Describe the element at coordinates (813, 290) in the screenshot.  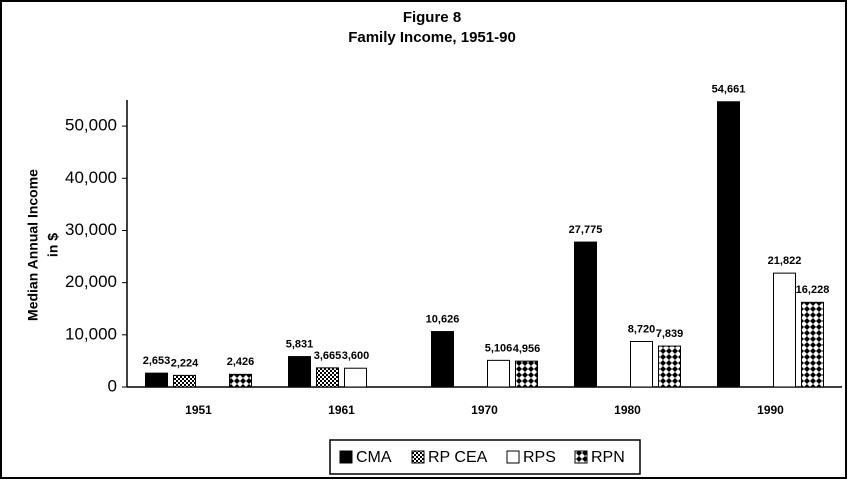
I see `value-label: 16,228` at that location.